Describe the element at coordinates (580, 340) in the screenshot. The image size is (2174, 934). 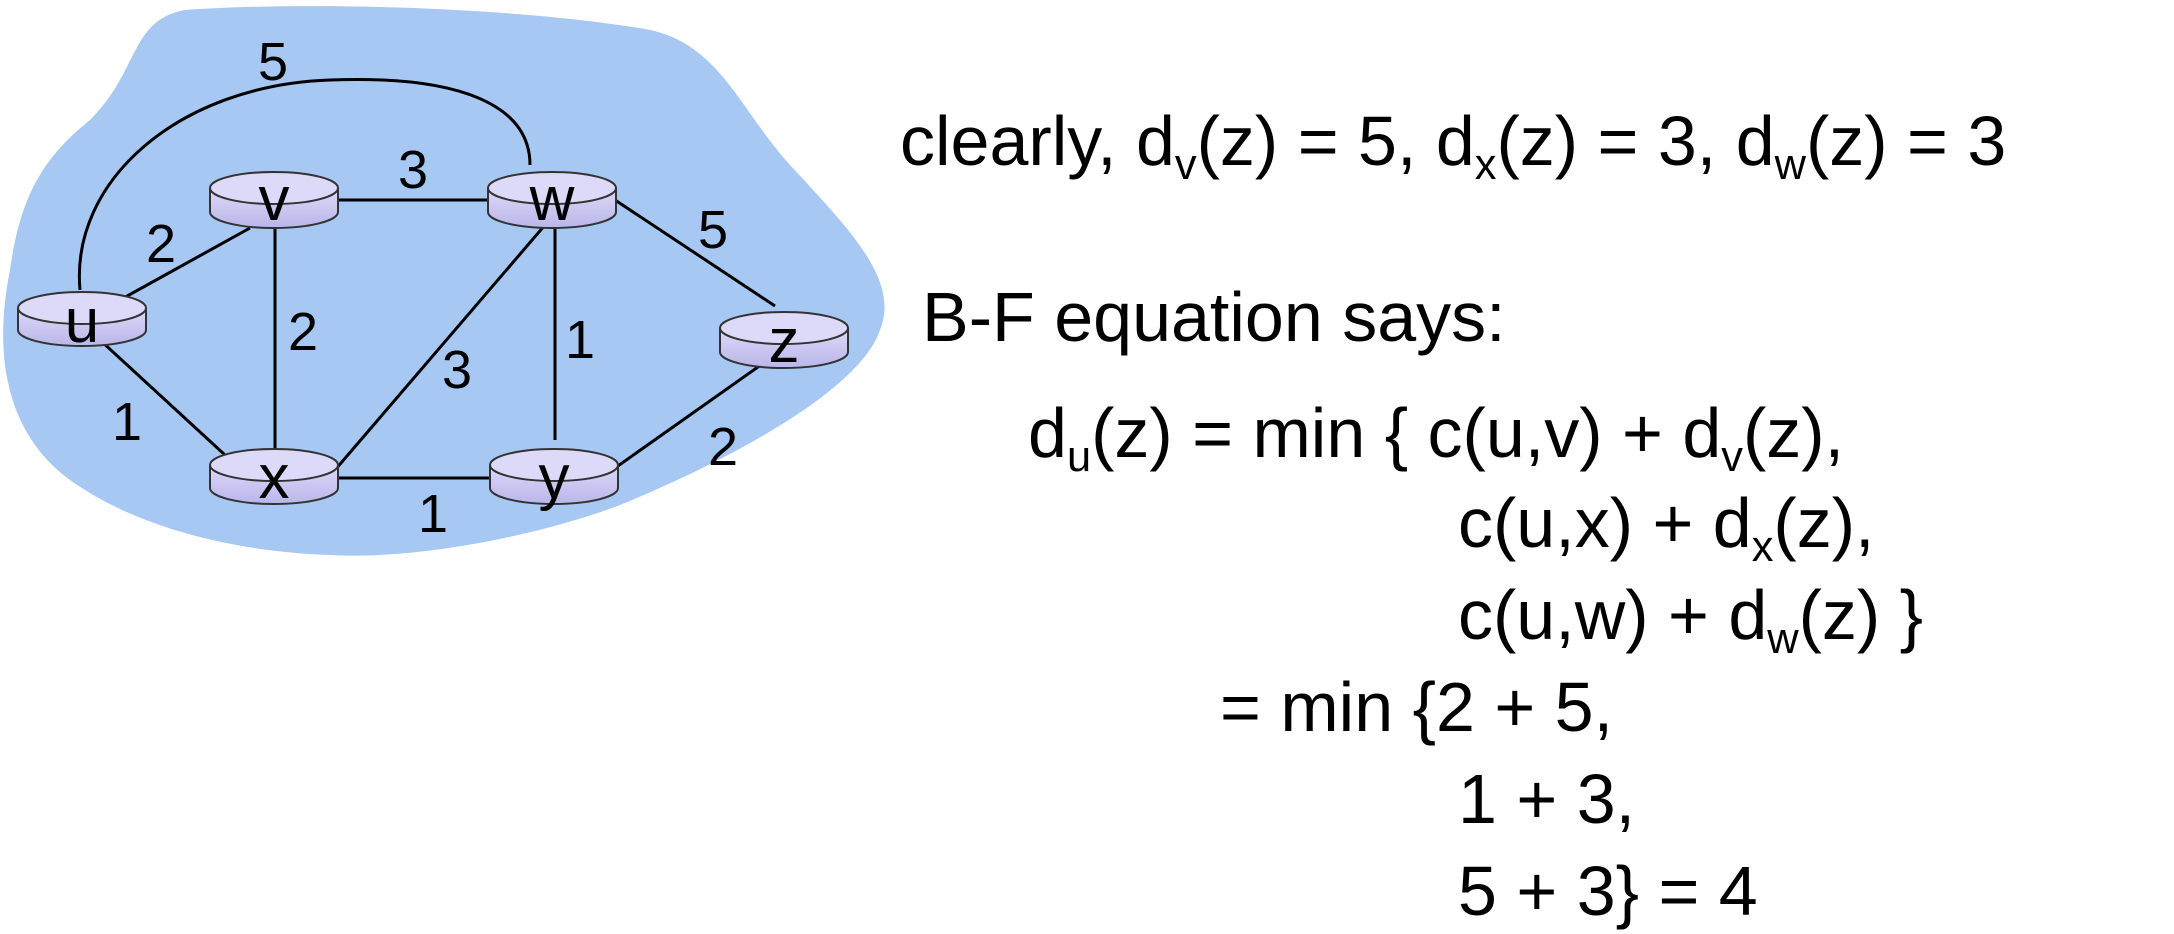
I see `cost-w-y: 1` at that location.